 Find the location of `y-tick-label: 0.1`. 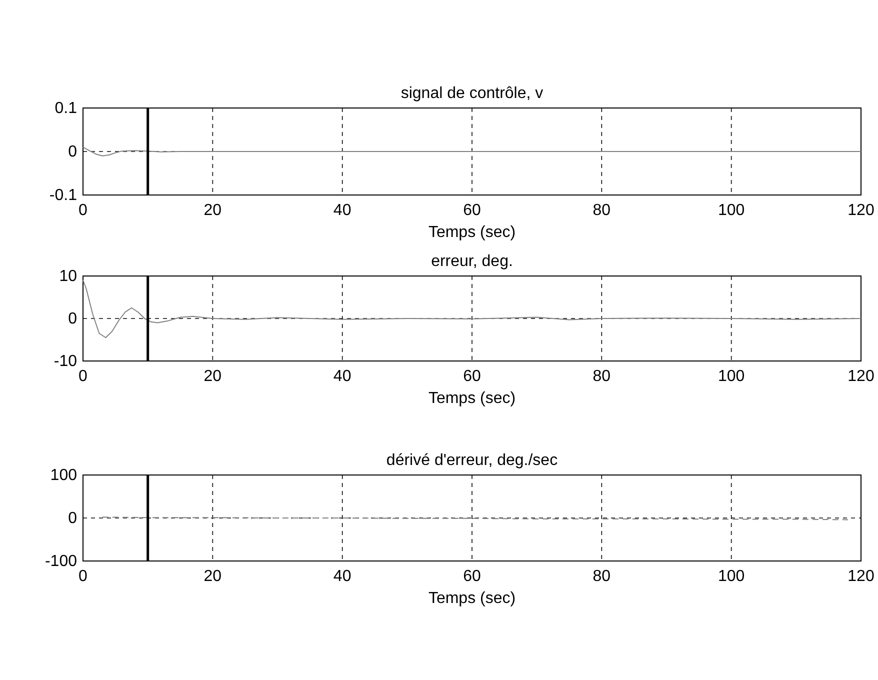

y-tick-label: 0.1 is located at coordinates (66, 108).